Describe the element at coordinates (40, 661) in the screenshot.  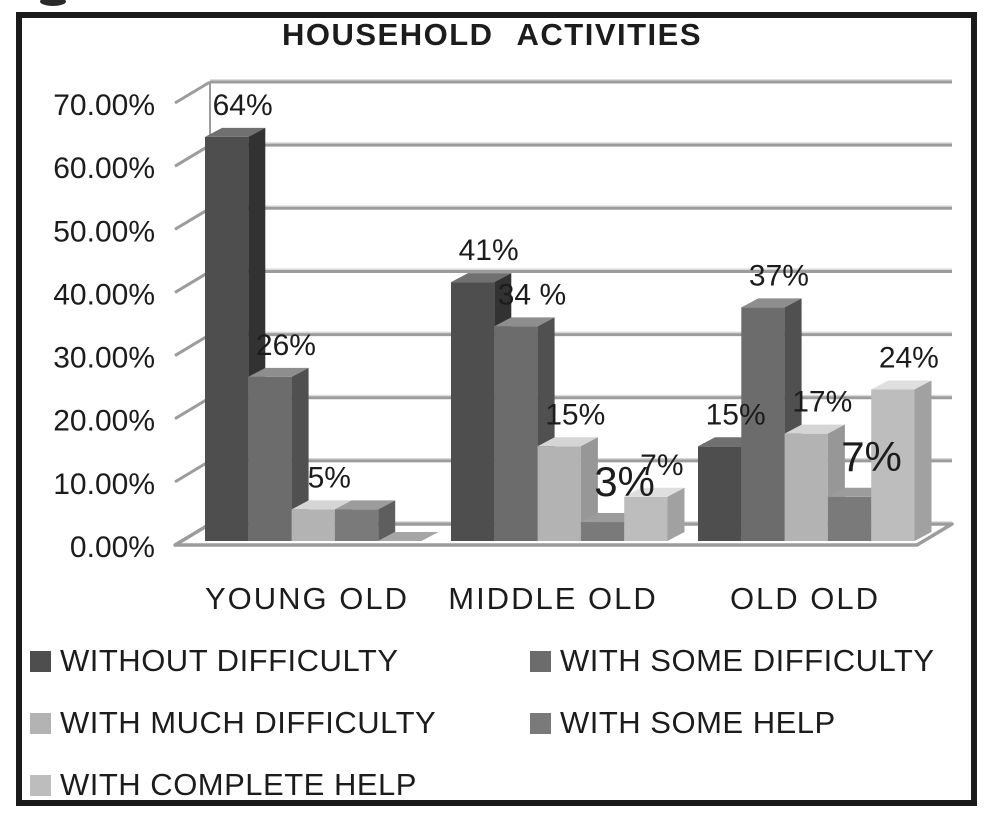
I see `legend-swatch-without-difficulty` at that location.